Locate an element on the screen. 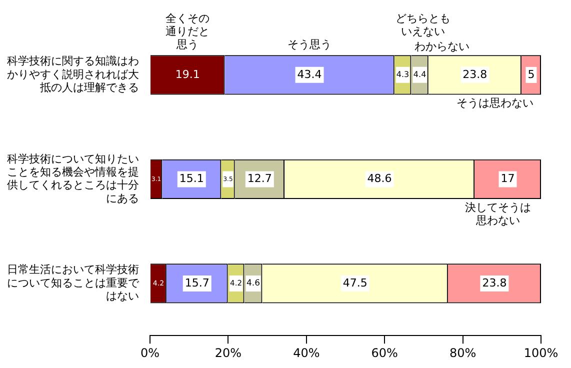 The image size is (571, 368). x-tick-label: 100% is located at coordinates (541, 353).